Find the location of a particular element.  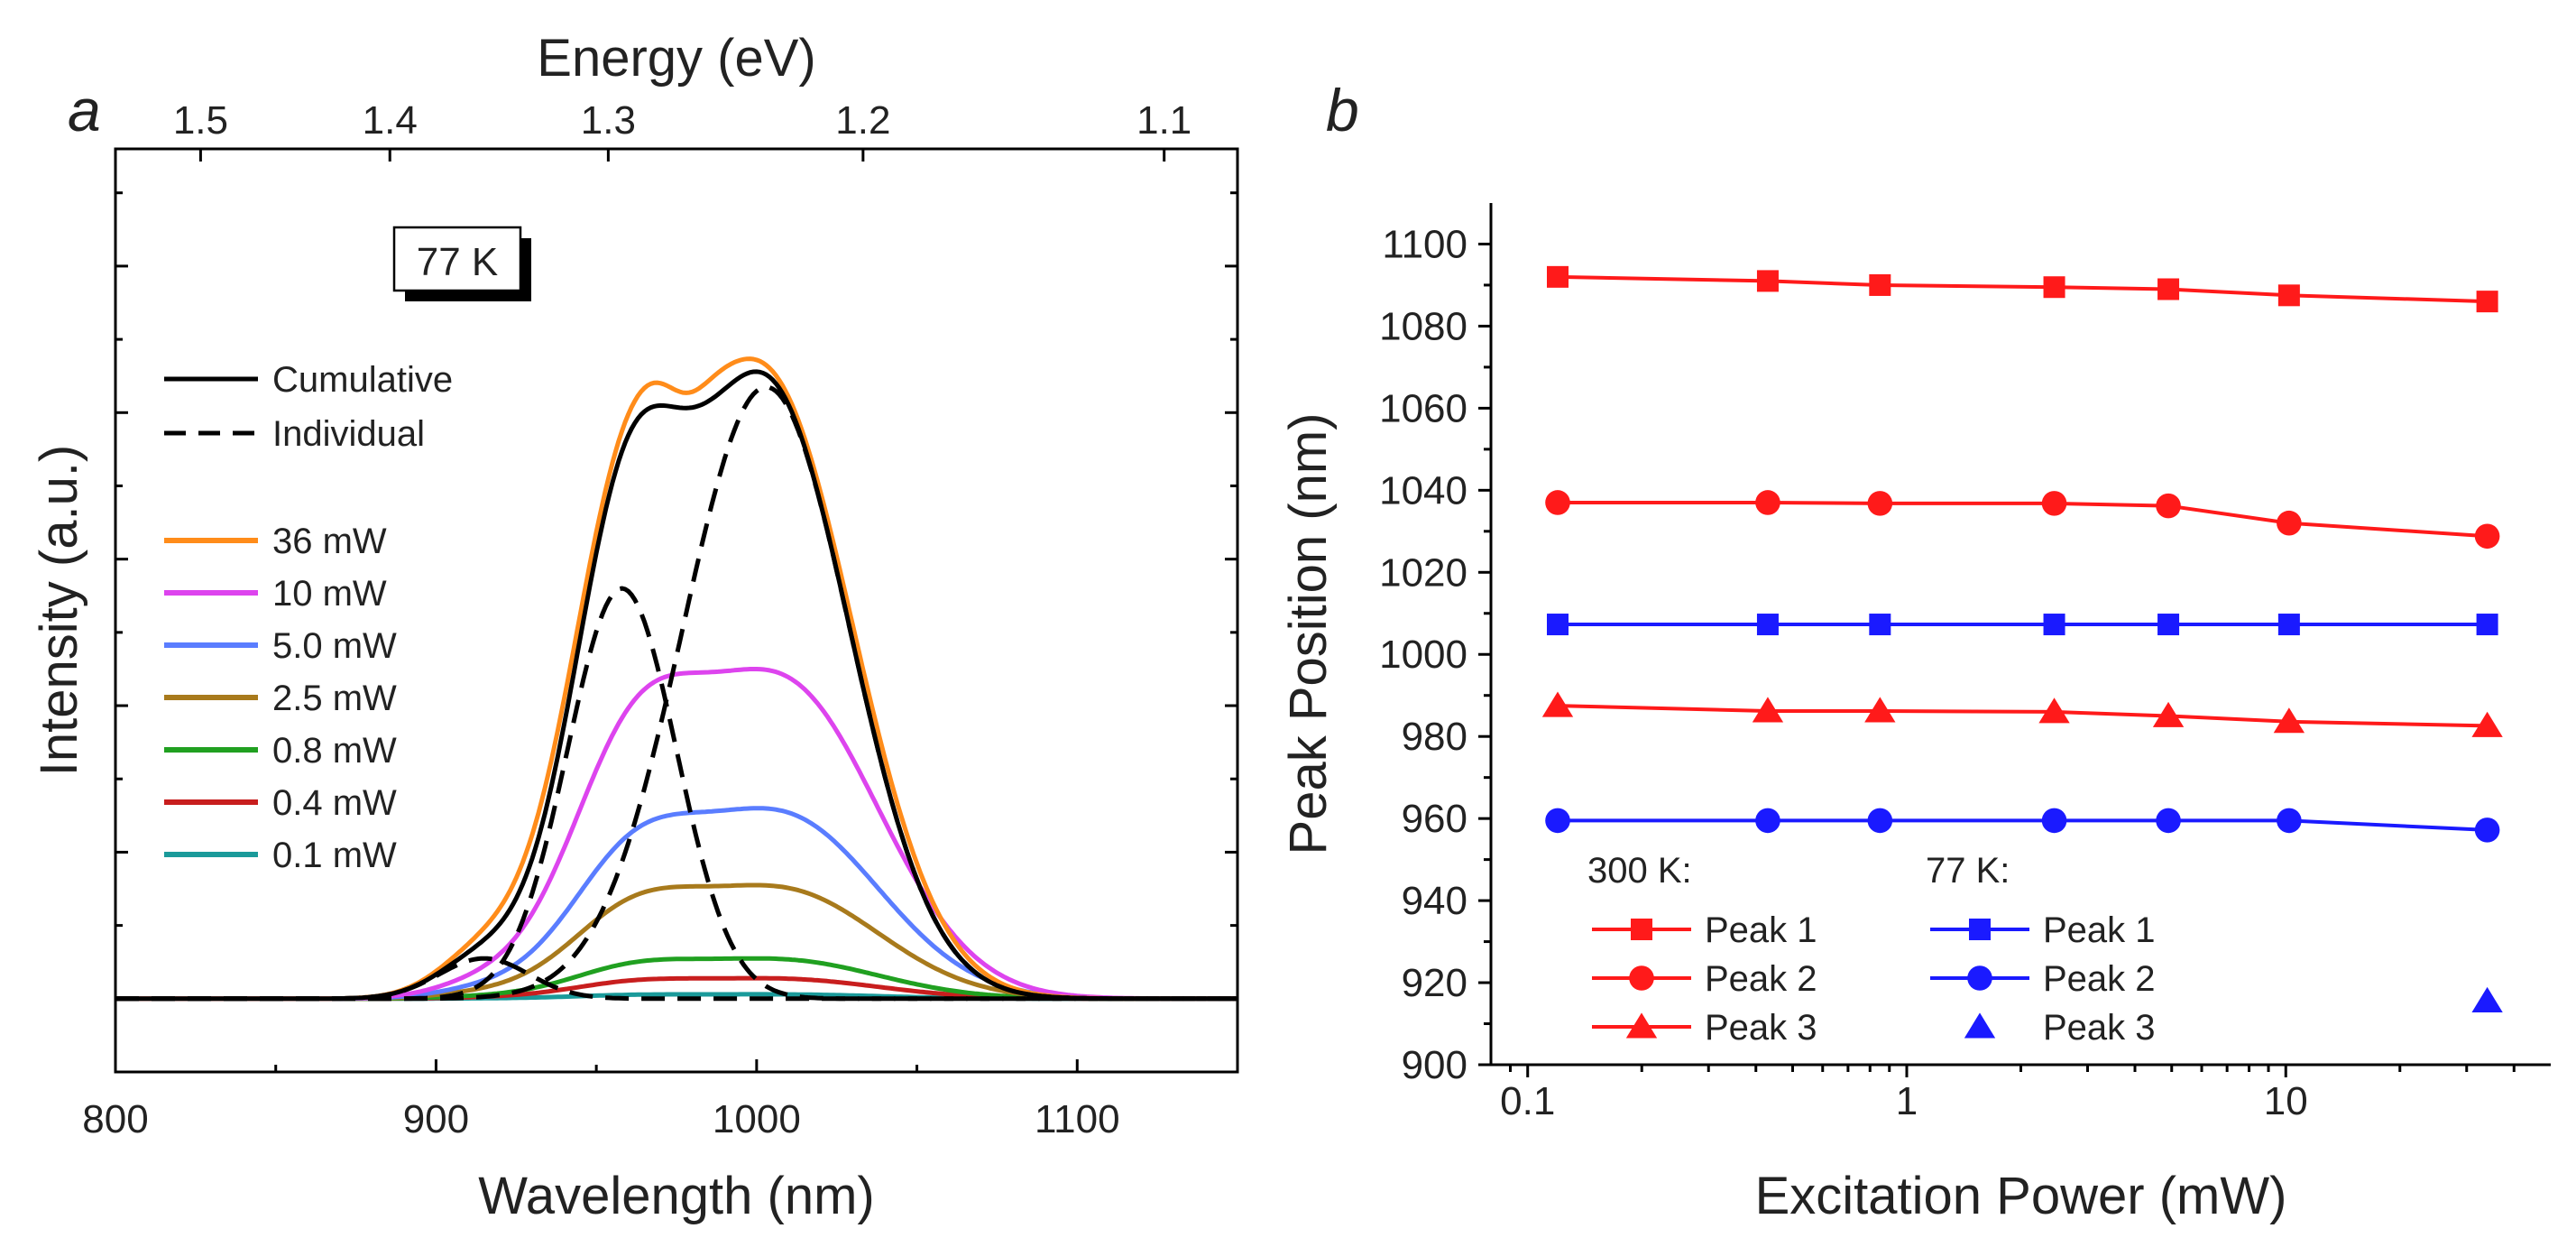

x-tick-label-a: 800 is located at coordinates (115, 1119).